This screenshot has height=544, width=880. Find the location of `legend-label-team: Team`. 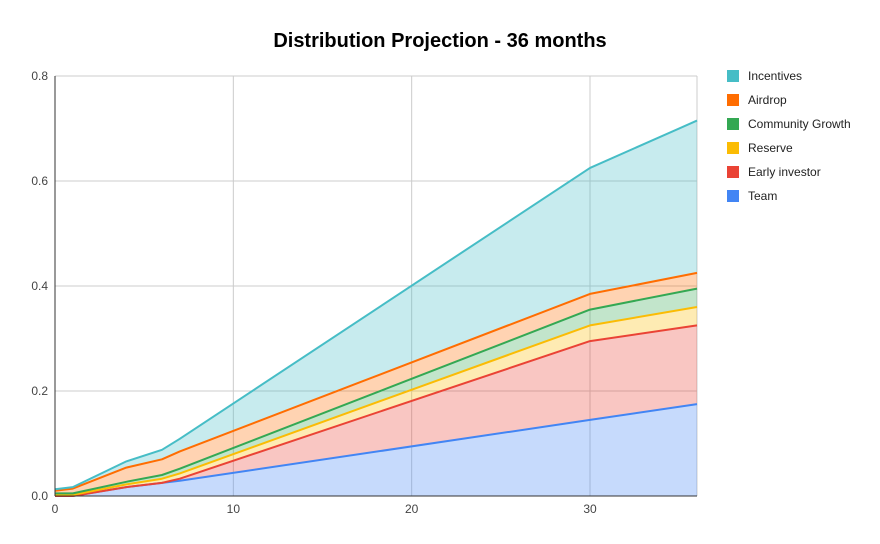

legend-label-team: Team is located at coordinates (762, 196).